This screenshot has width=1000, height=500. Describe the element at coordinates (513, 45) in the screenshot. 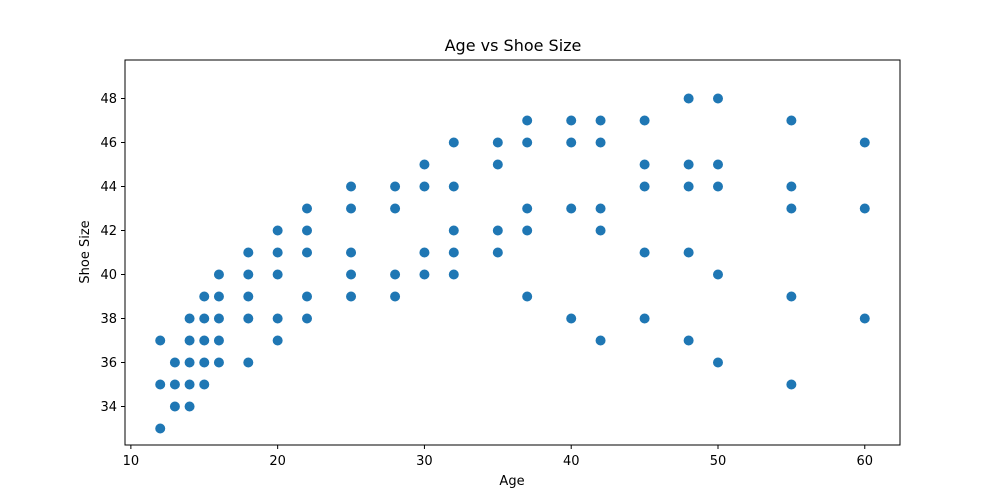

I see `chart-title: Age vs Shoe Size` at that location.